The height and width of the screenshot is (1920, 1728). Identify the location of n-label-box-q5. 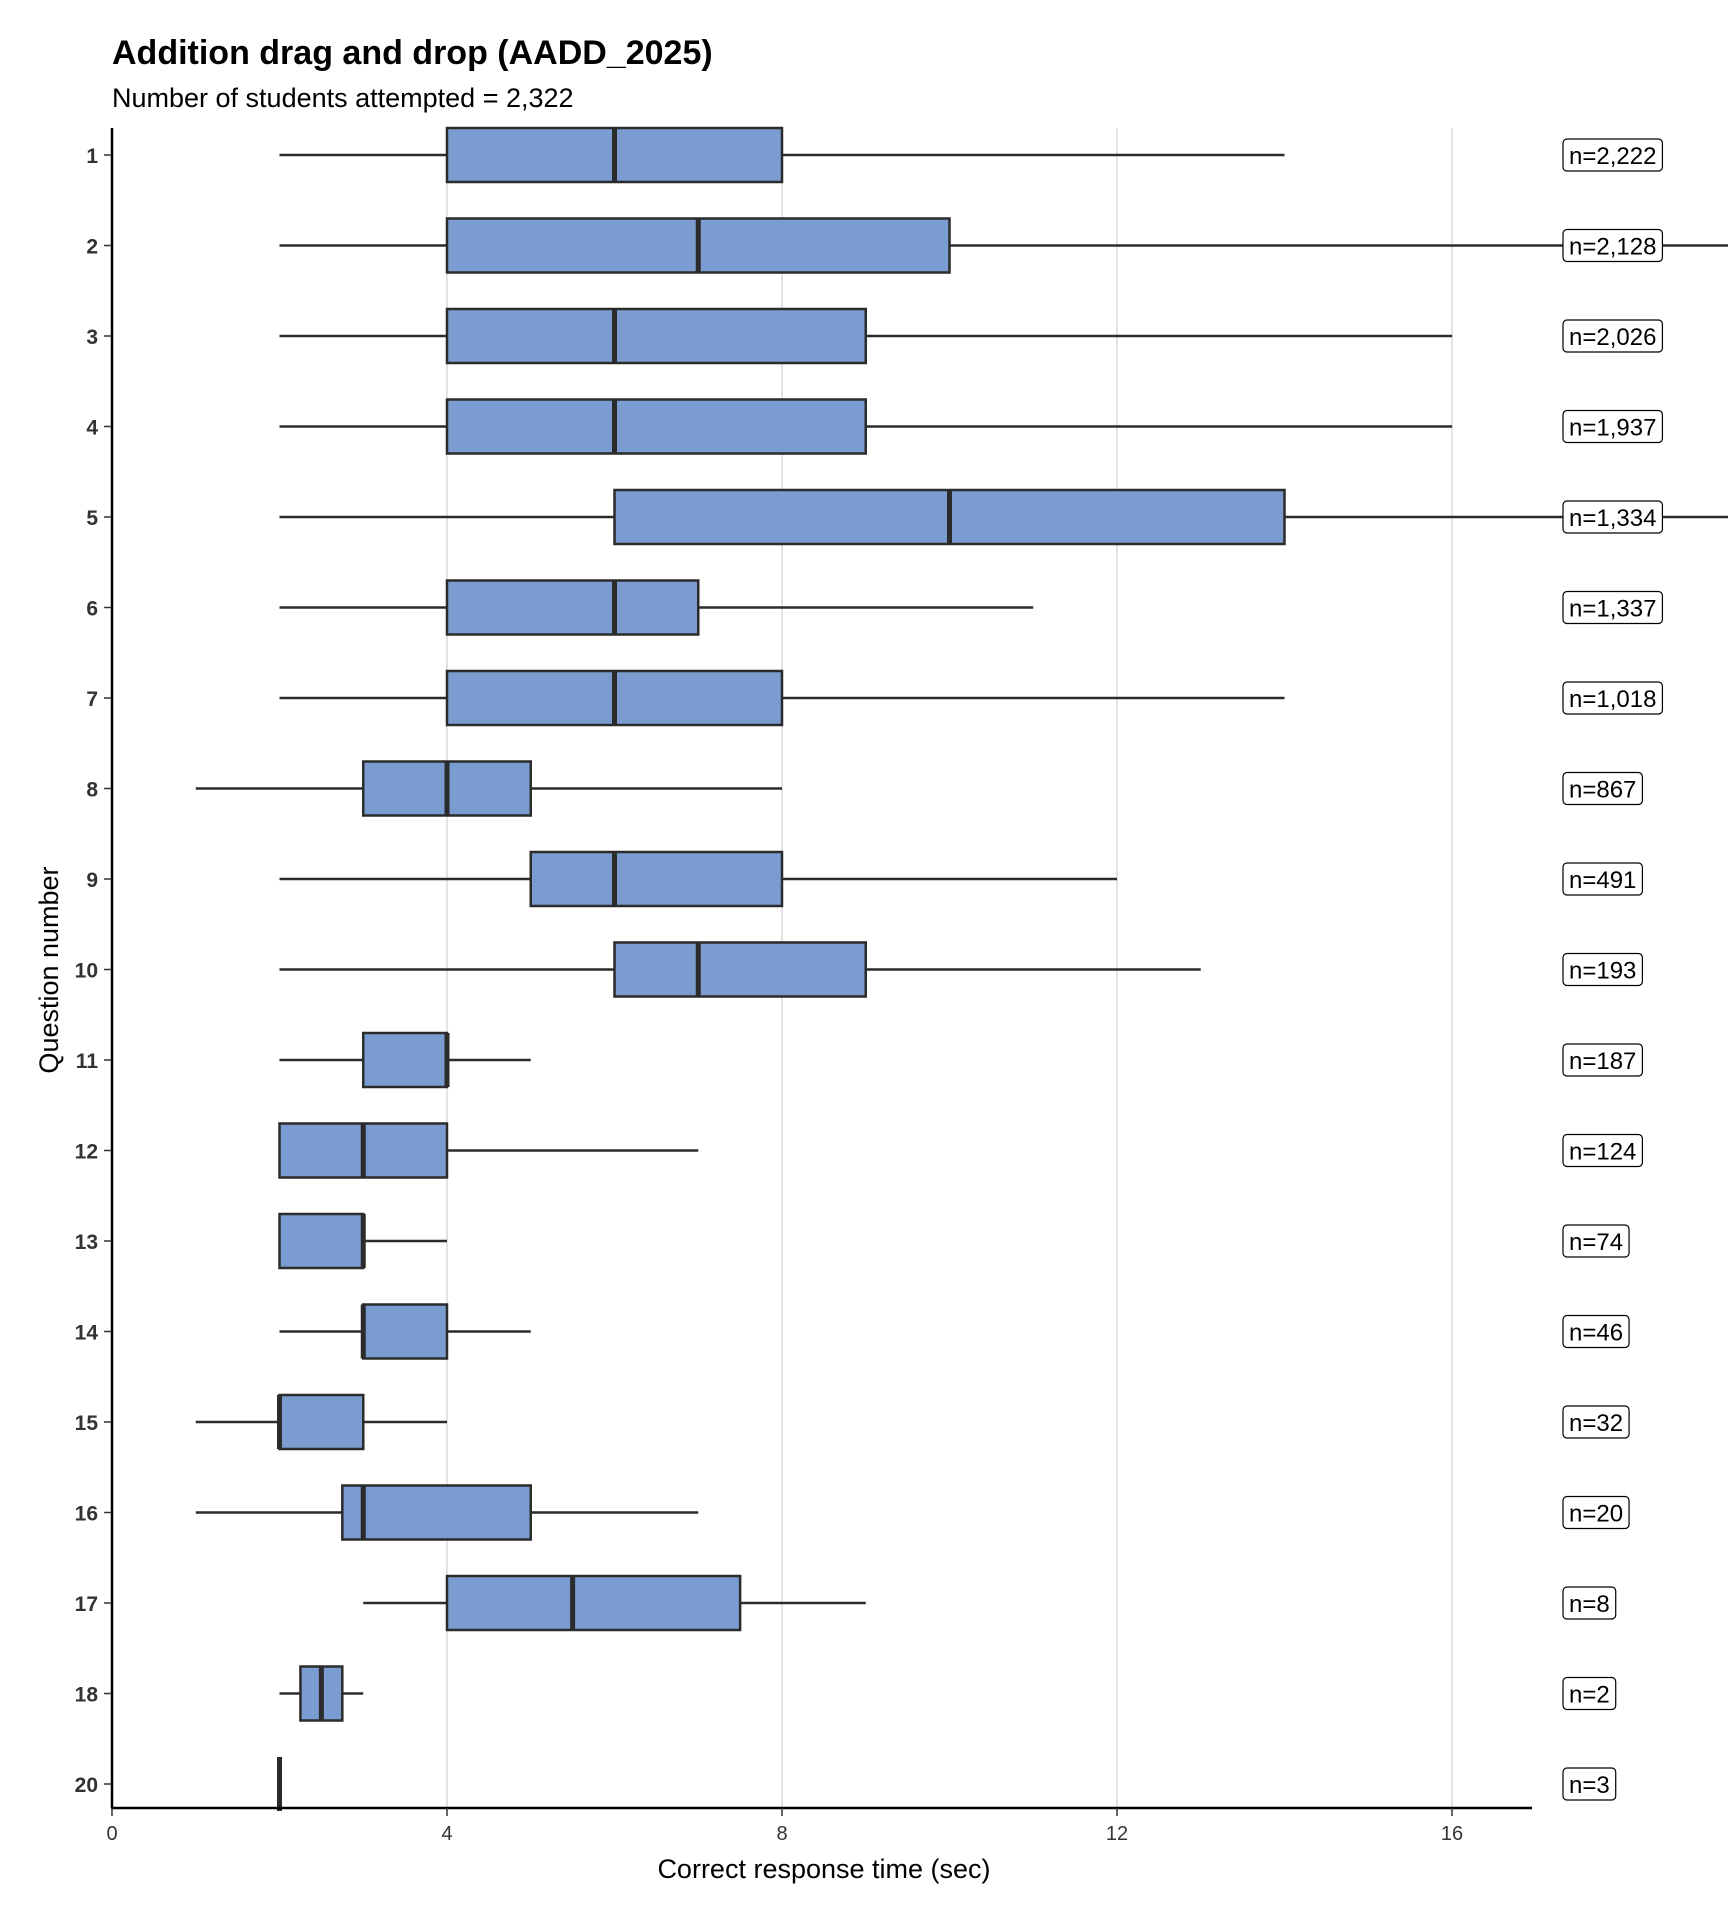
(1613, 517).